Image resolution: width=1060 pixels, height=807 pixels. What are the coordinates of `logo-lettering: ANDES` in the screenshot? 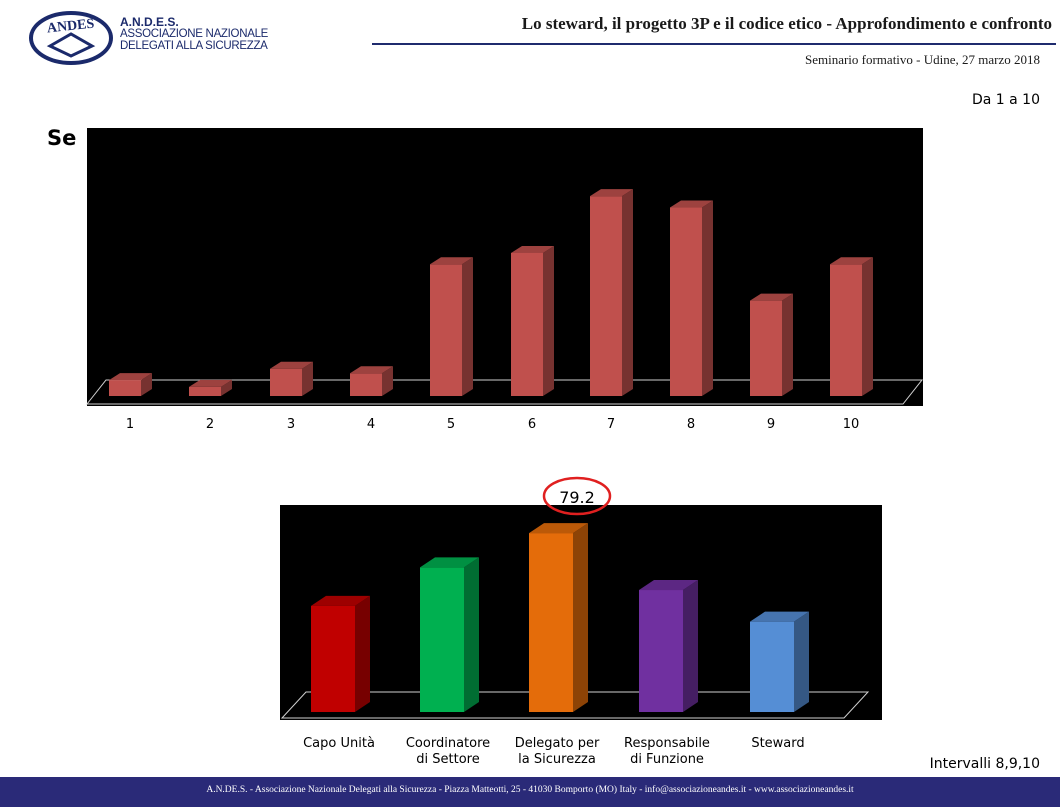 It's located at (70, 27).